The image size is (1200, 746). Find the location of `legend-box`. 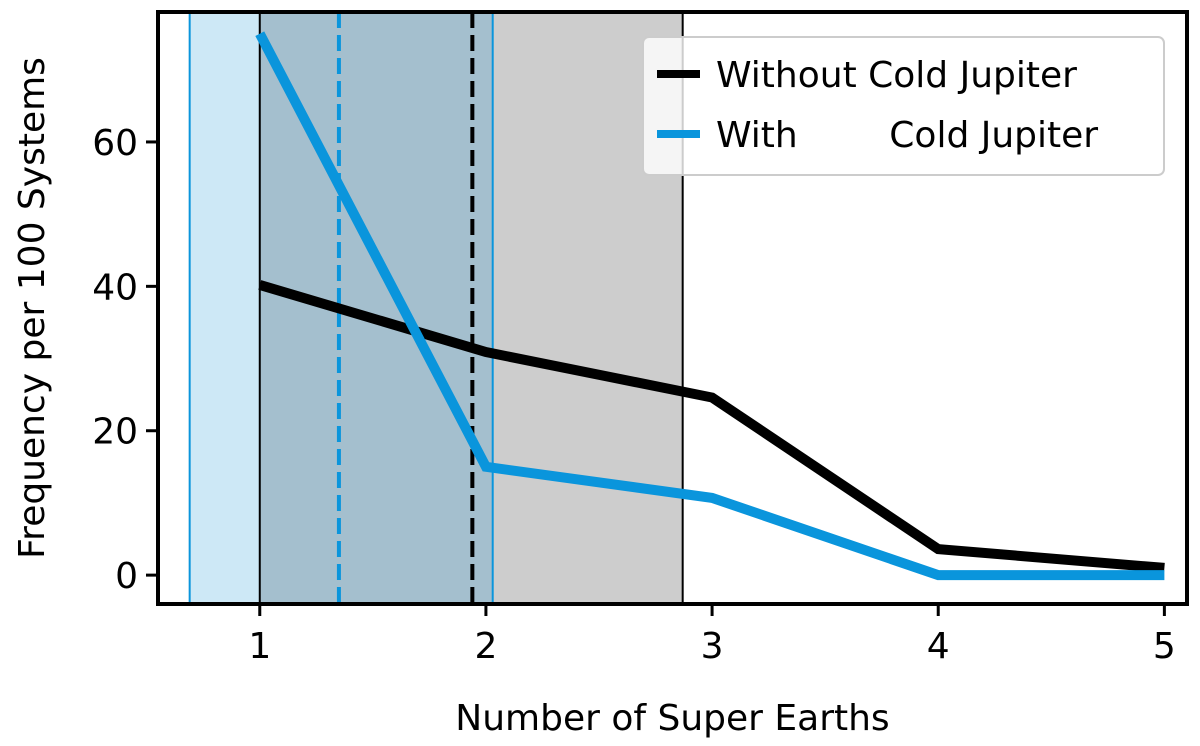

legend-box is located at coordinates (903, 106).